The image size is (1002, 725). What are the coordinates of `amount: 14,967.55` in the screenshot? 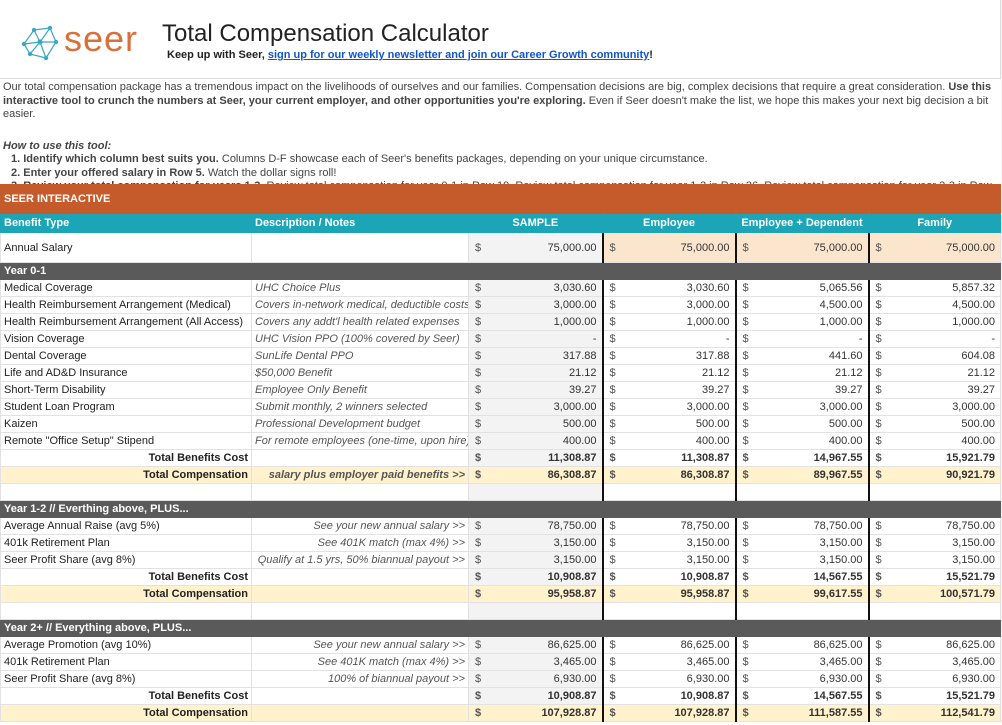 It's located at (838, 458).